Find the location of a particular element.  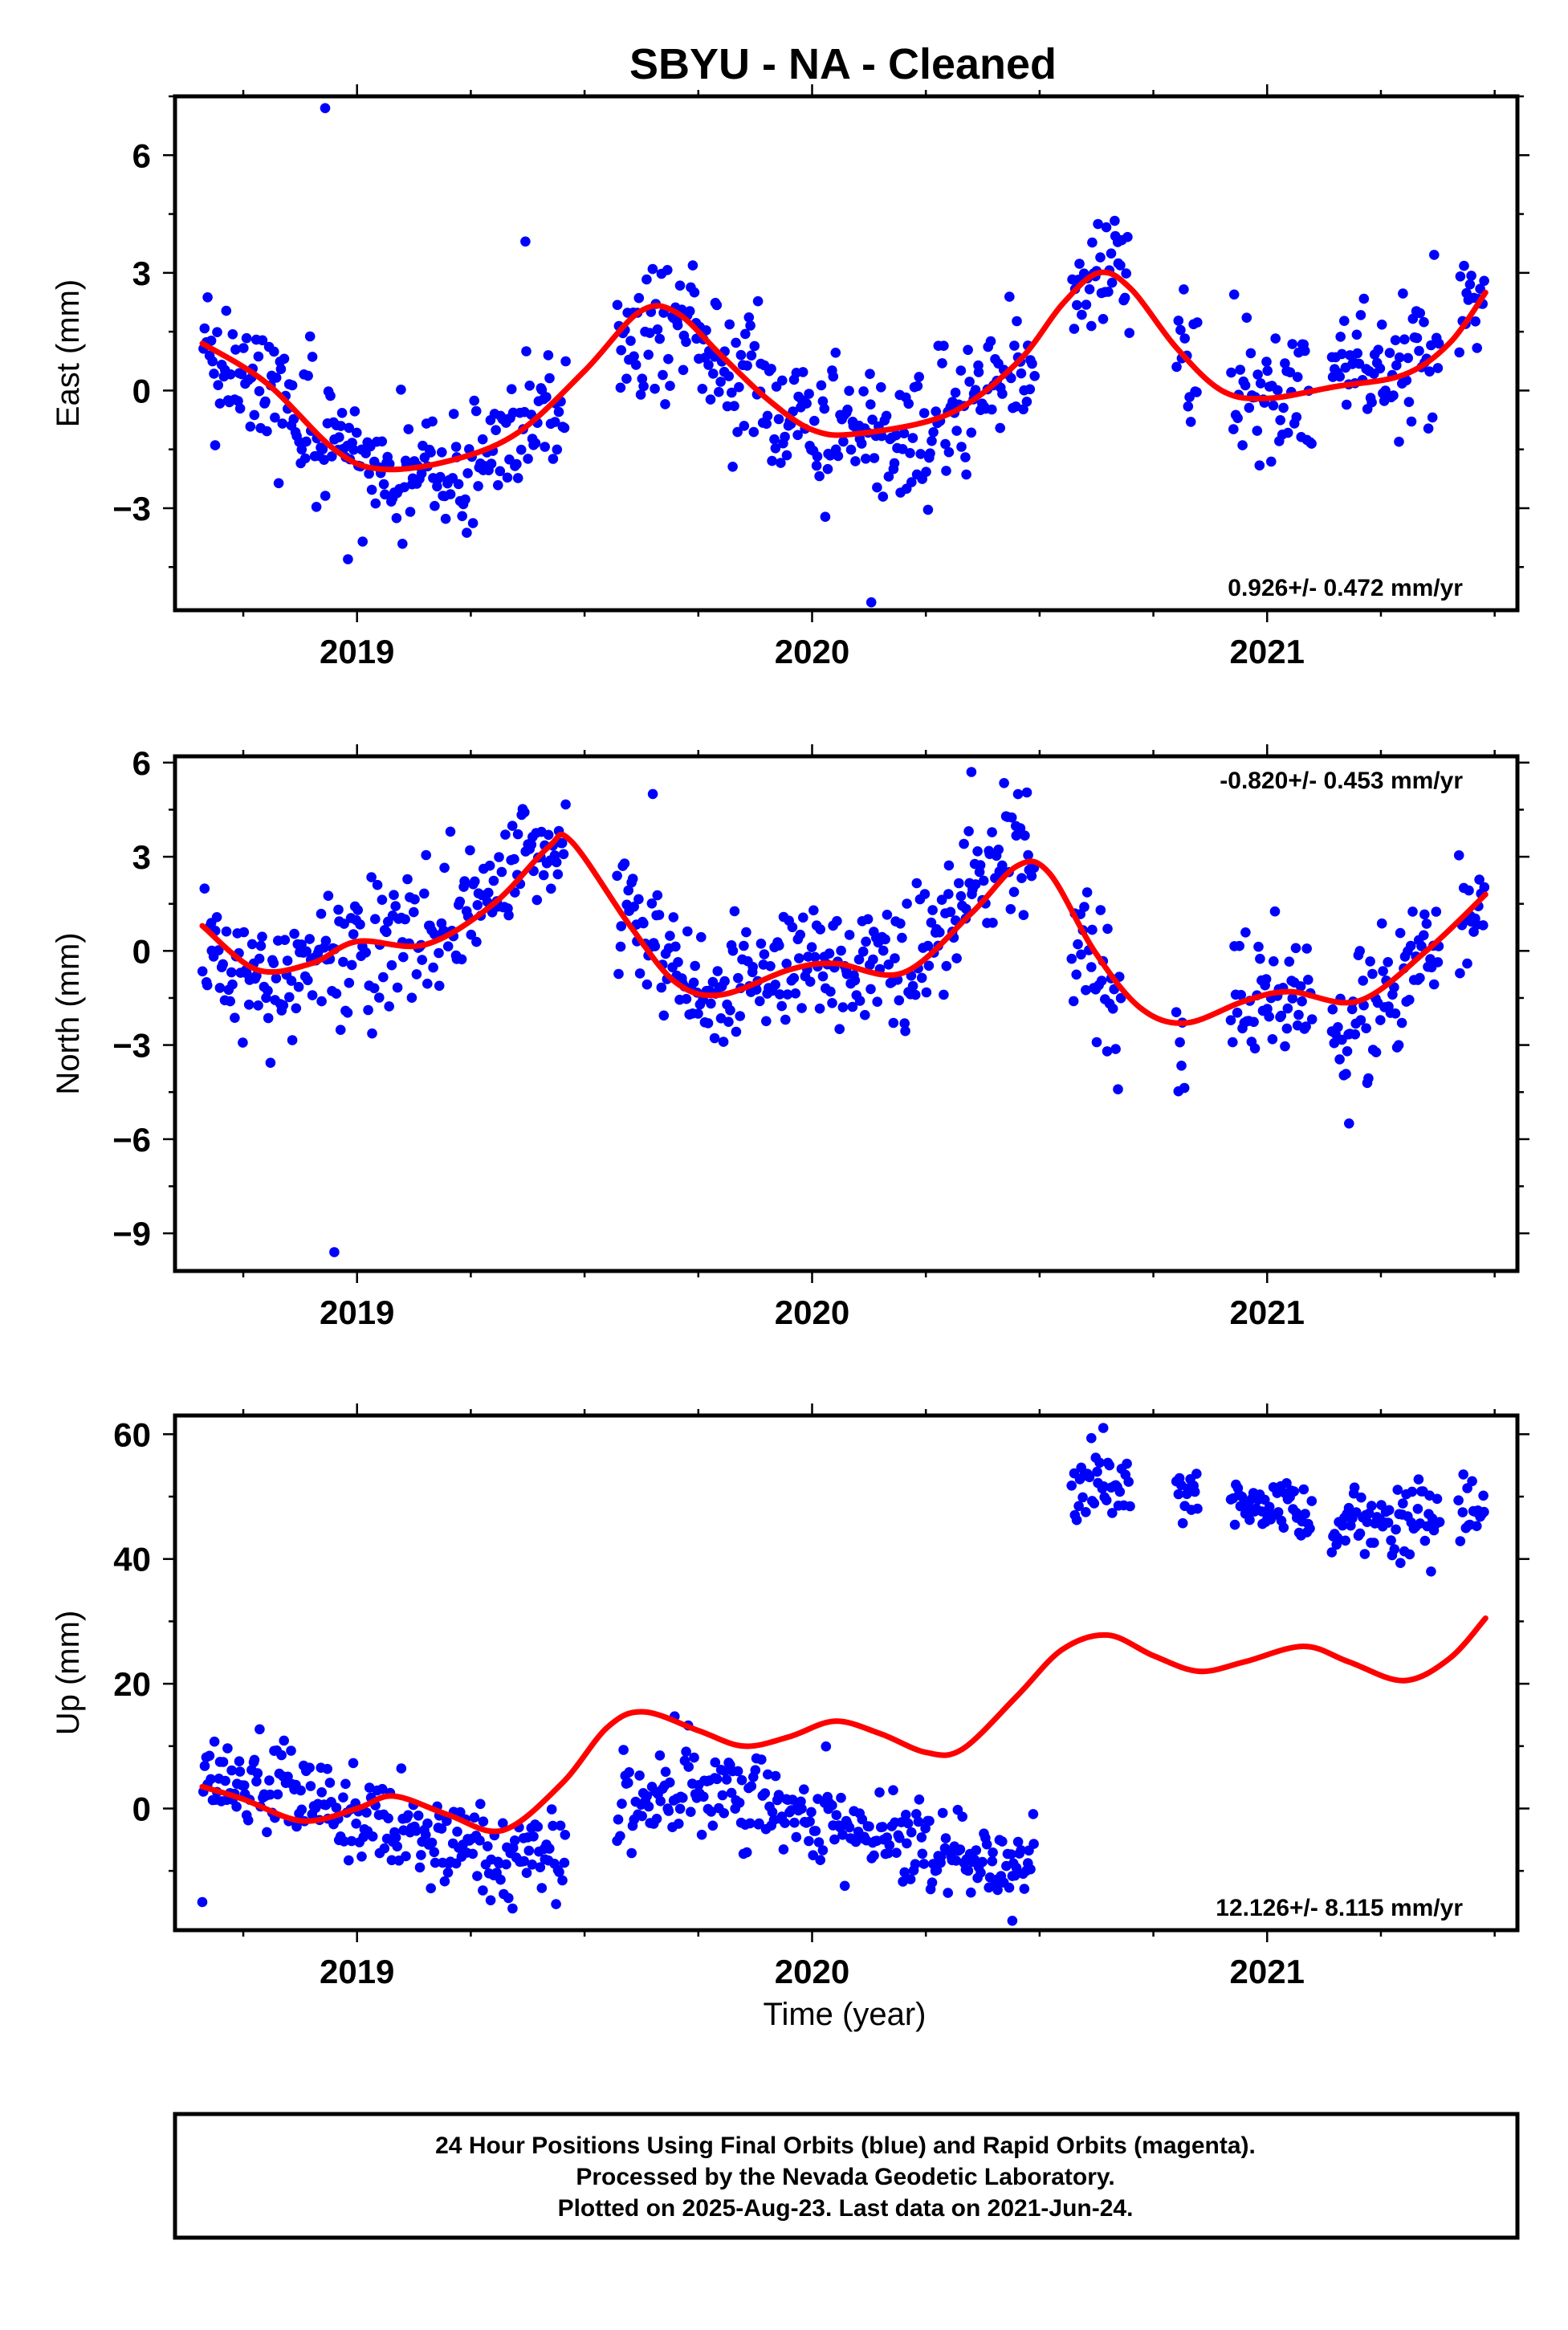

east-outlier-point is located at coordinates (525, 241).